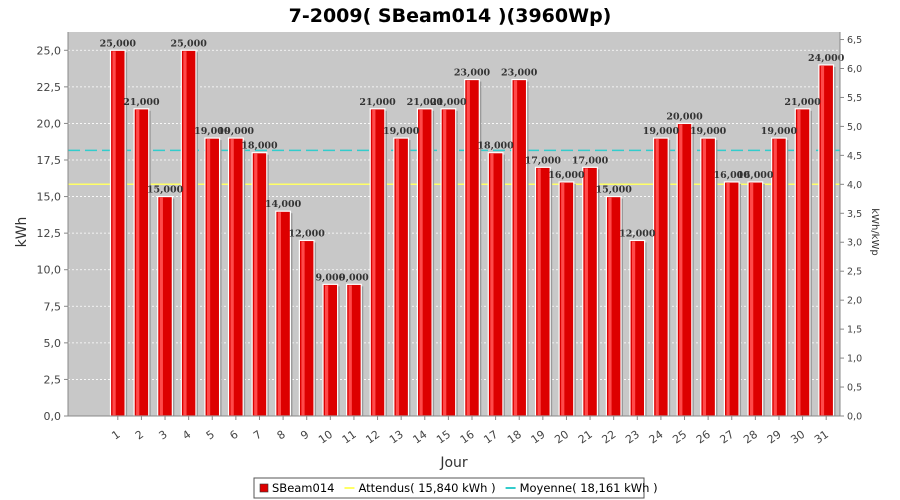 The image size is (900, 500). I want to click on x-tick-label: 31, so click(821, 437).